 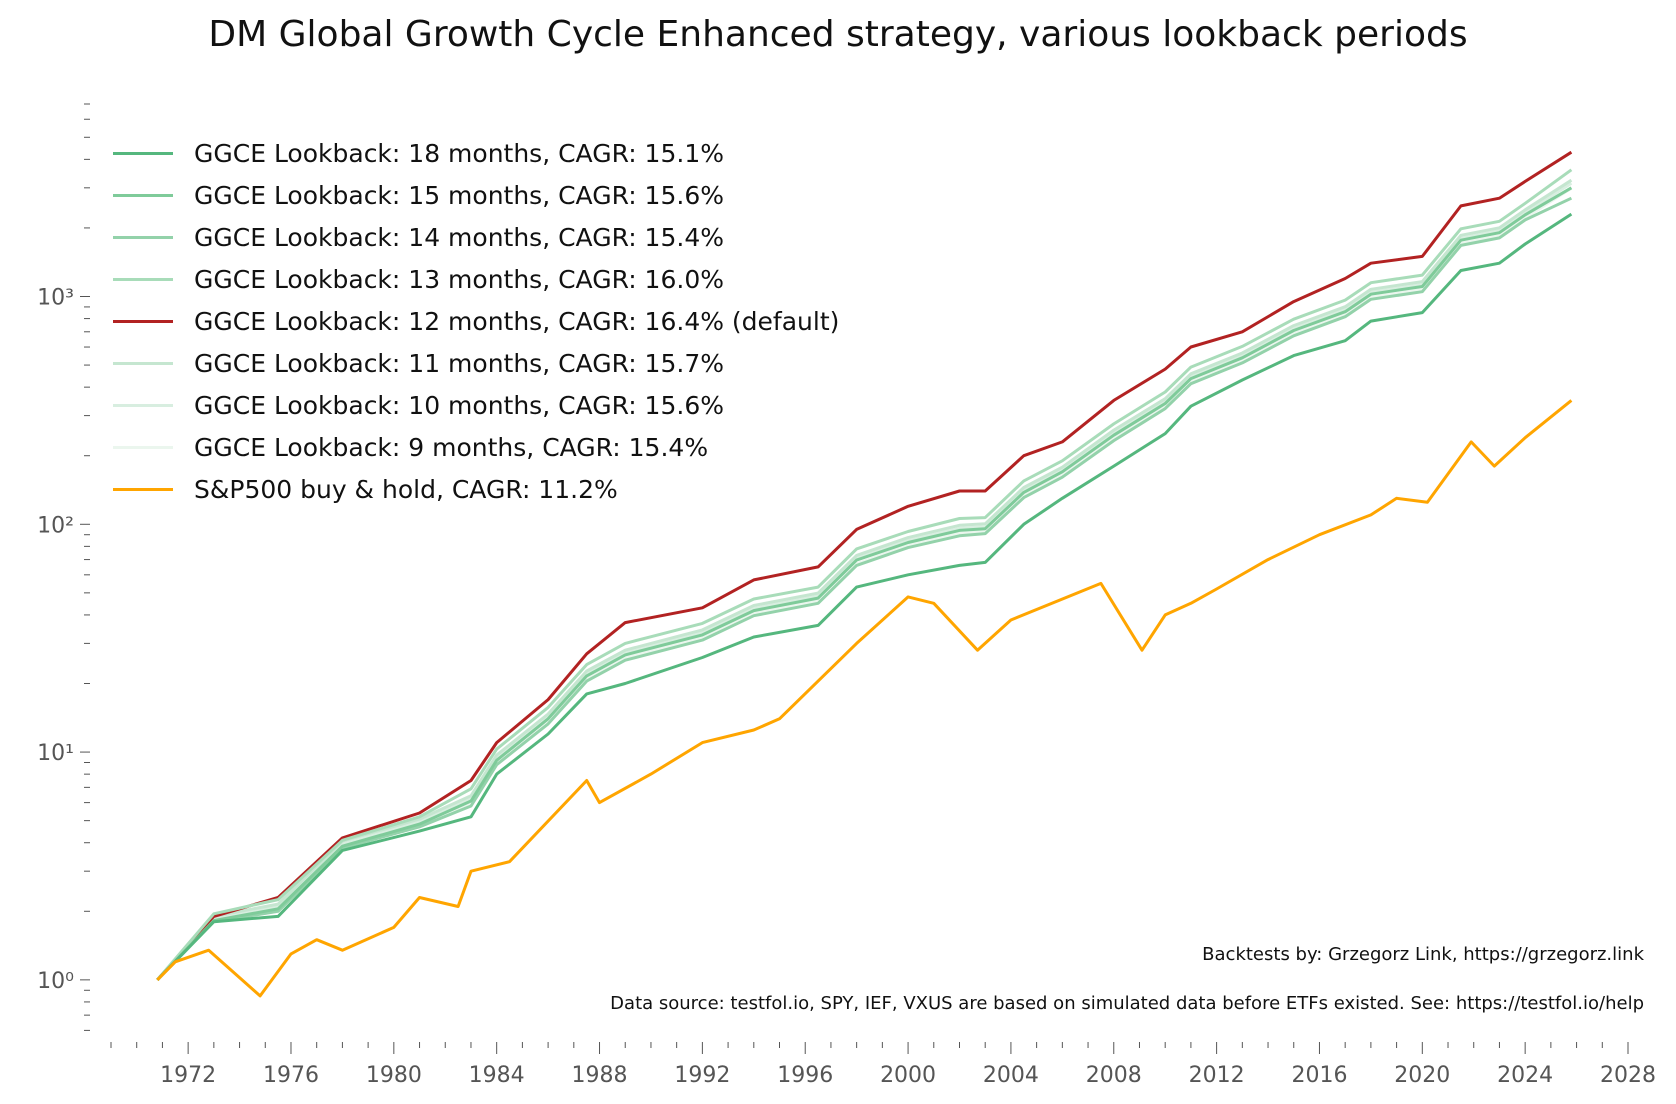 What do you see at coordinates (55, 525) in the screenshot?
I see `y-tick-label: 10²` at bounding box center [55, 525].